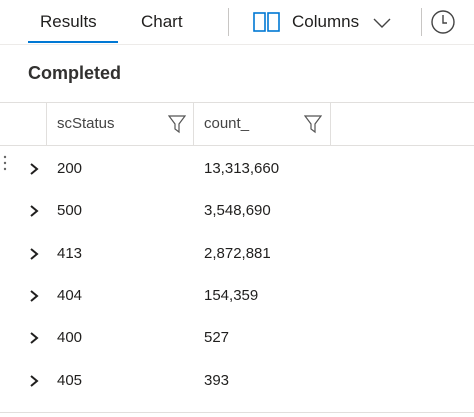 Image resolution: width=474 pixels, height=417 pixels. I want to click on table-cell: 527, so click(217, 338).